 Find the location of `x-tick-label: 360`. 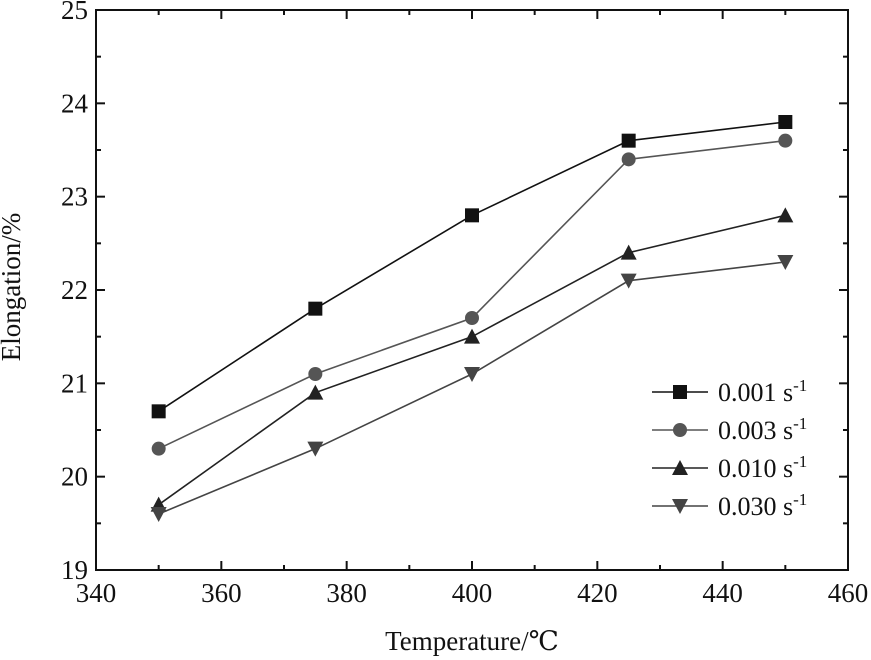

x-tick-label: 360 is located at coordinates (221, 593).